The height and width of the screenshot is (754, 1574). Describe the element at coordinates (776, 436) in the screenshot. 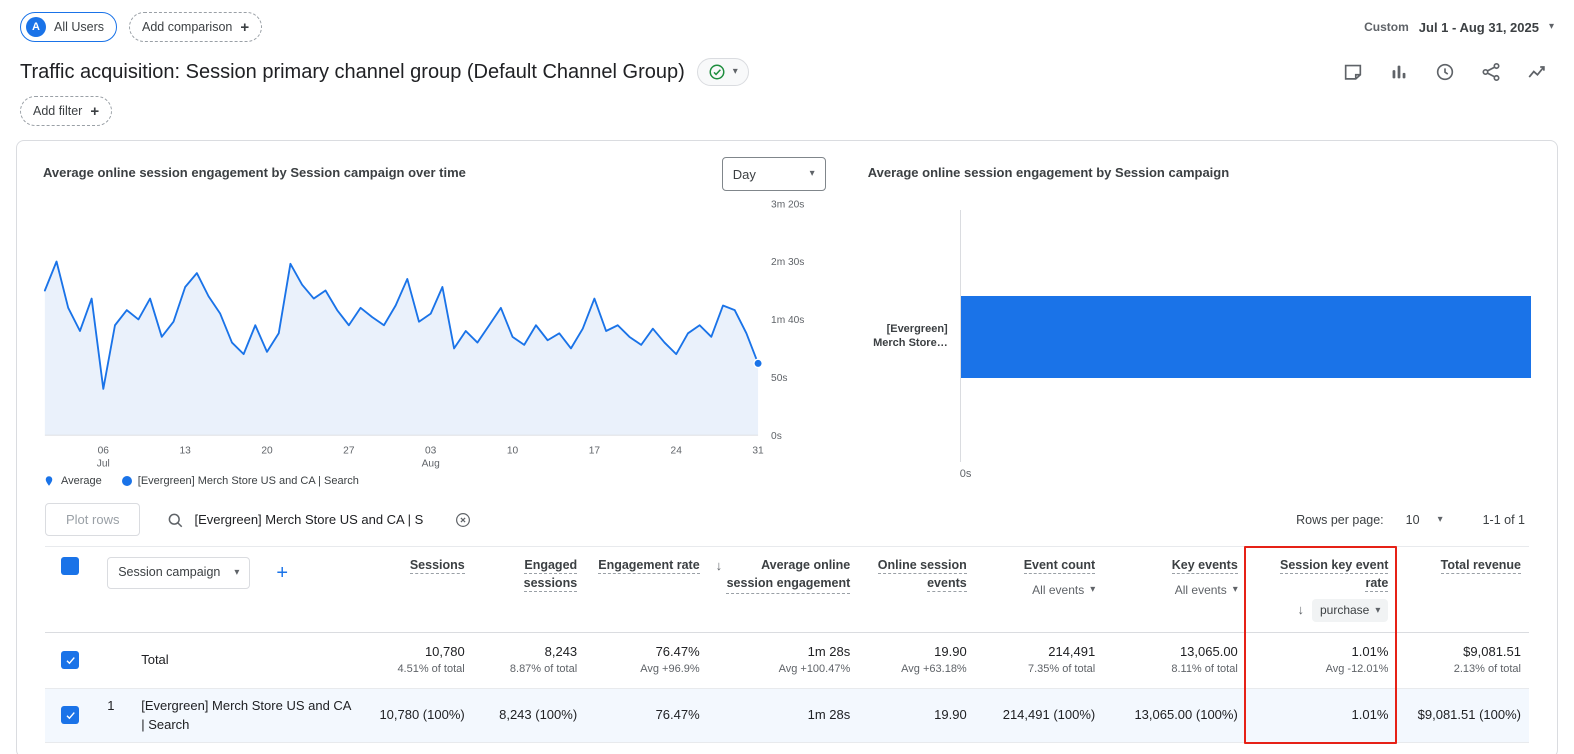

I see `svg-text: 0s` at that location.